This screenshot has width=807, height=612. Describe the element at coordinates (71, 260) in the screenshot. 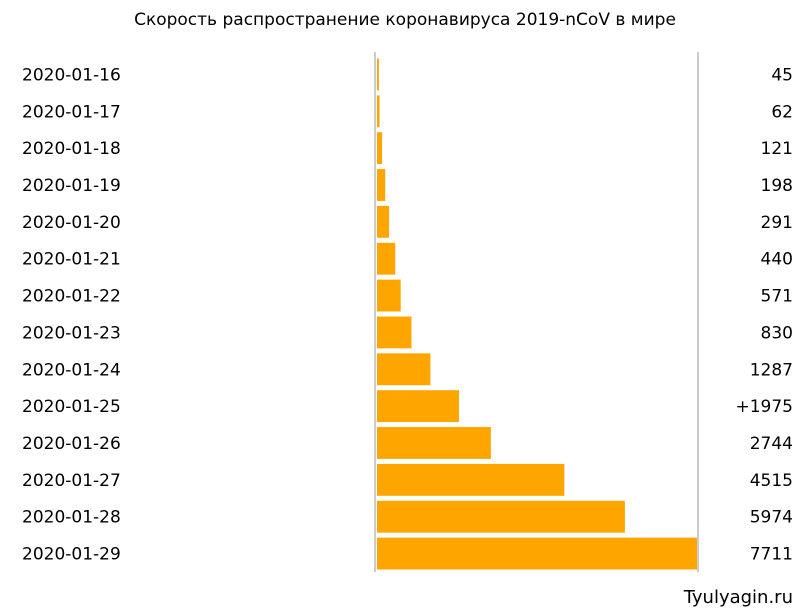

I see `category-label: 2020-01-21` at that location.